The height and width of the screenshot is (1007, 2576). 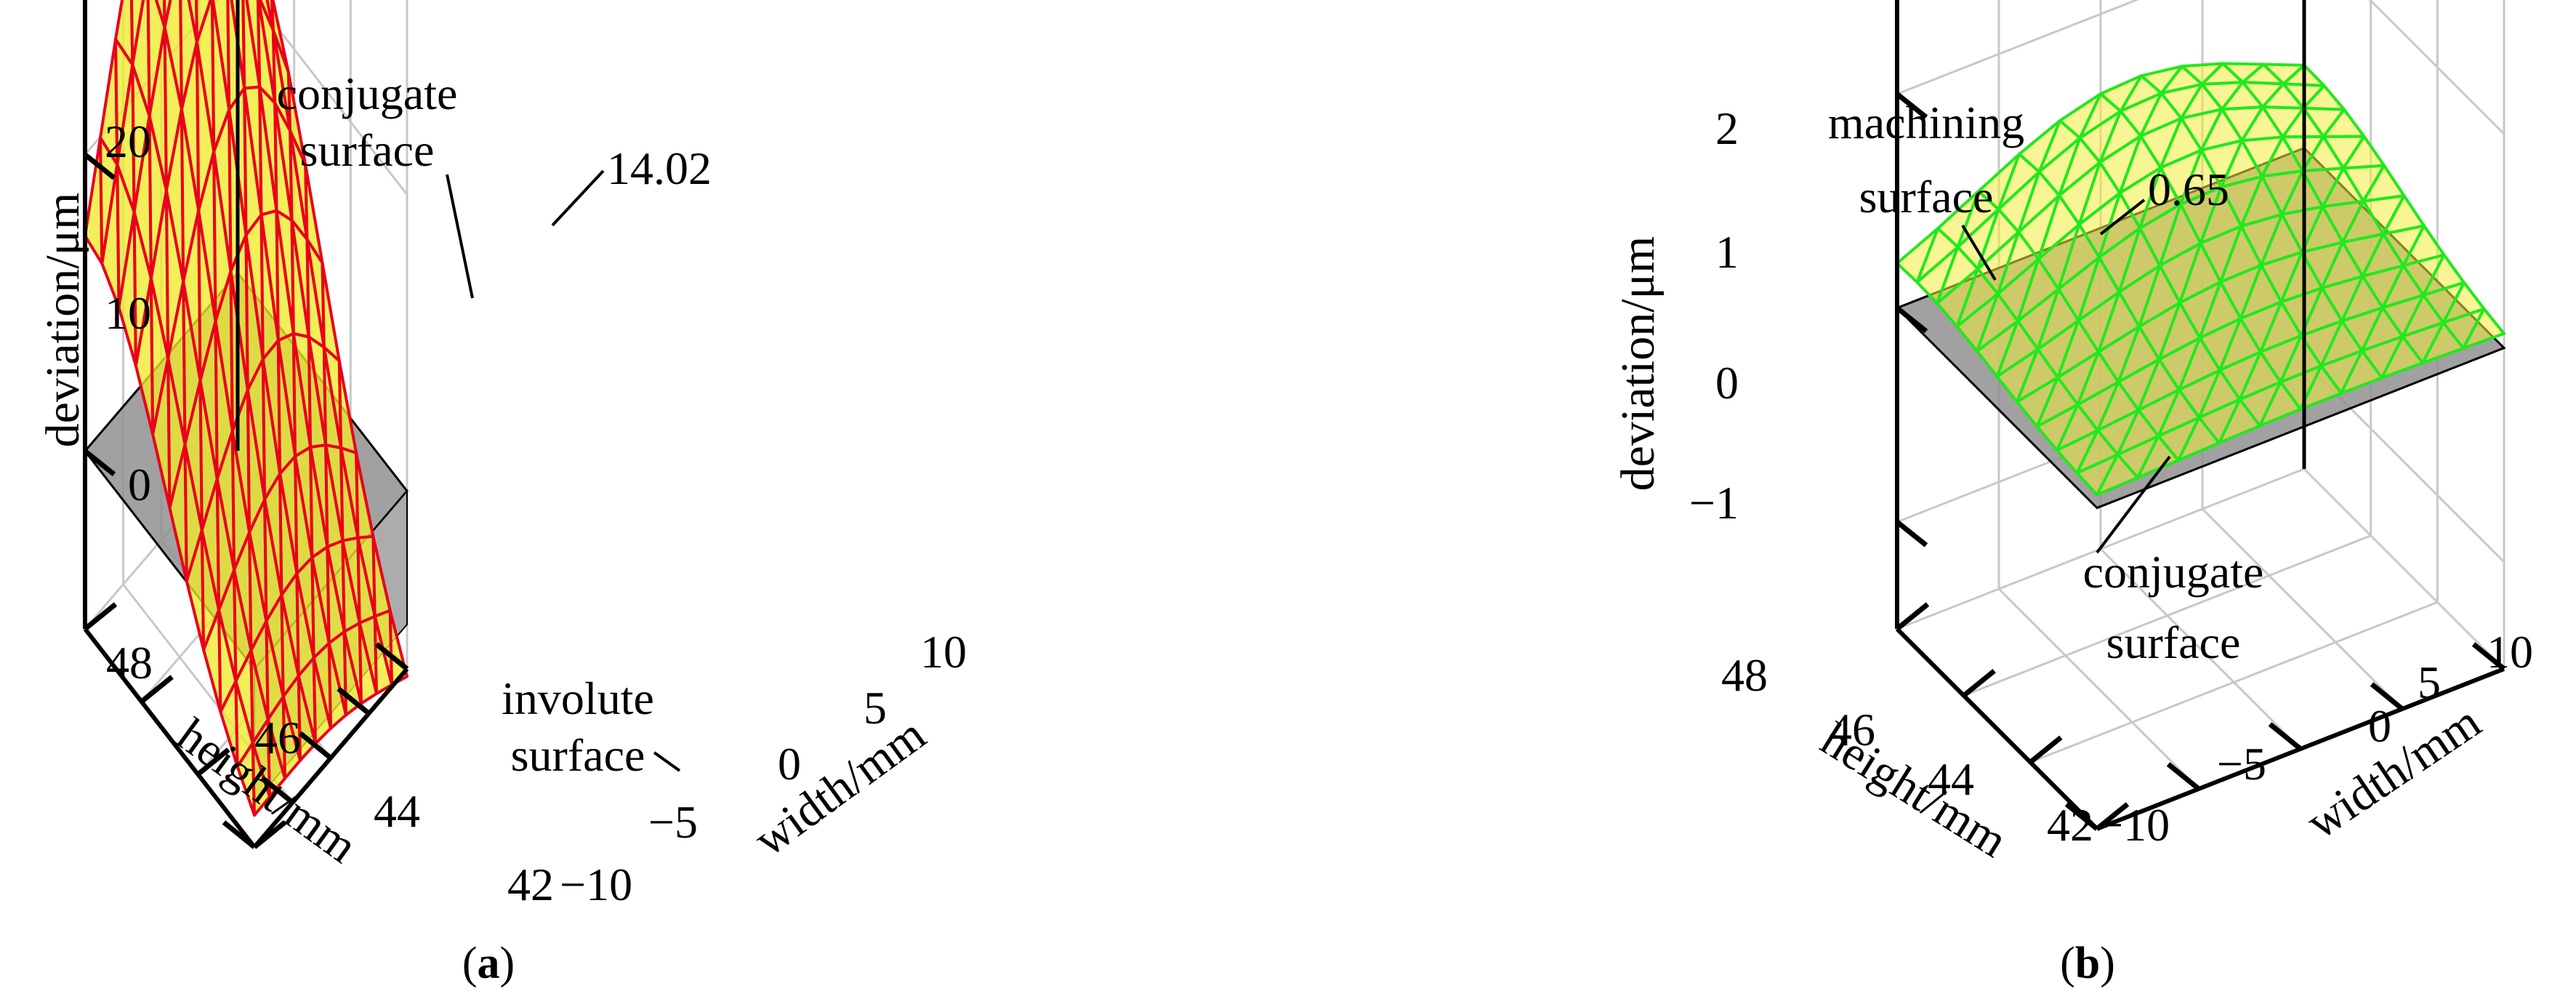 I want to click on b-machining-leader, so click(x=1979, y=252).